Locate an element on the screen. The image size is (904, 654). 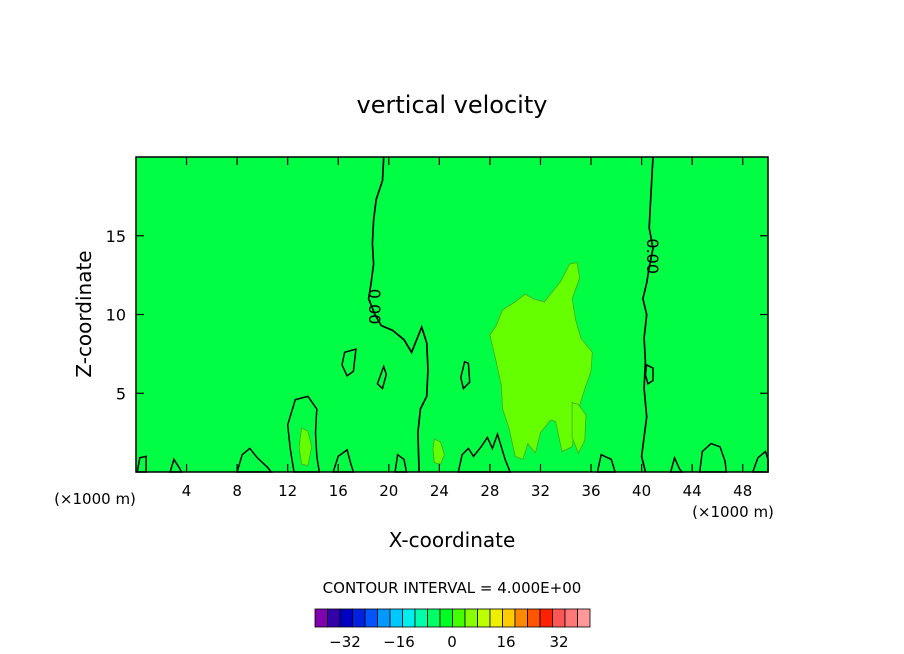
zero-contour-label-right: 0.00 is located at coordinates (652, 256).